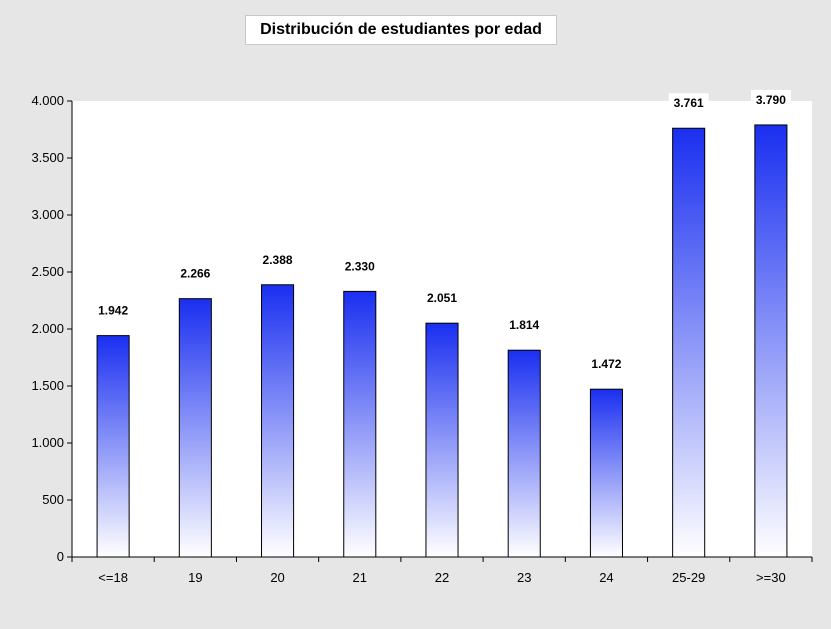 The width and height of the screenshot is (831, 629). I want to click on data-label: 3.790, so click(771, 100).